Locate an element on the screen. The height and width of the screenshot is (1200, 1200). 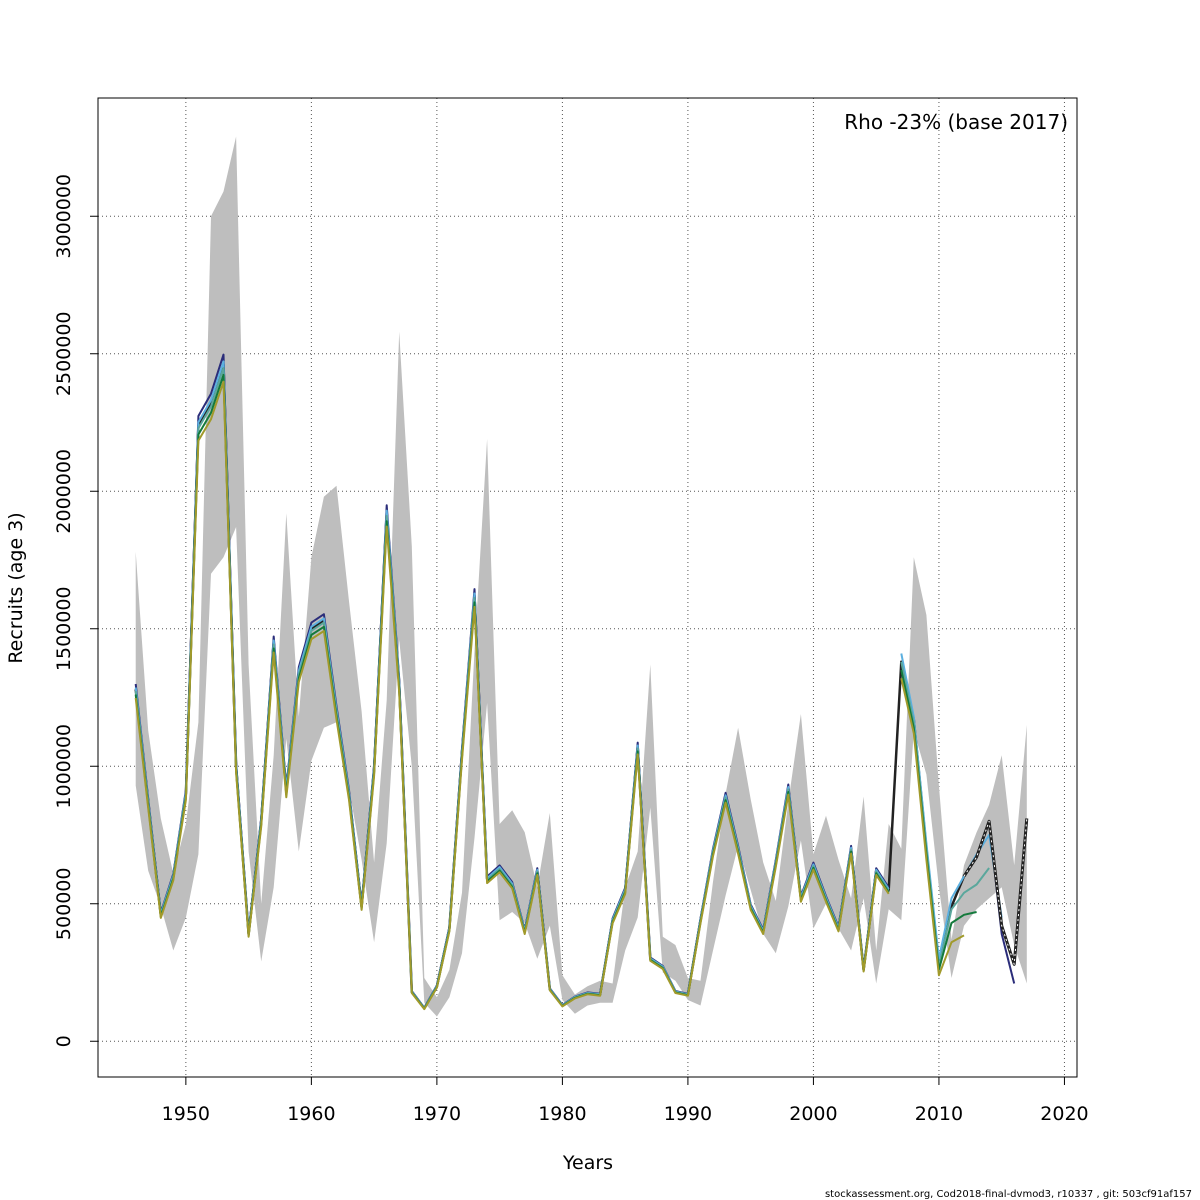
y-tick-label: 2500000 is located at coordinates (64, 353).